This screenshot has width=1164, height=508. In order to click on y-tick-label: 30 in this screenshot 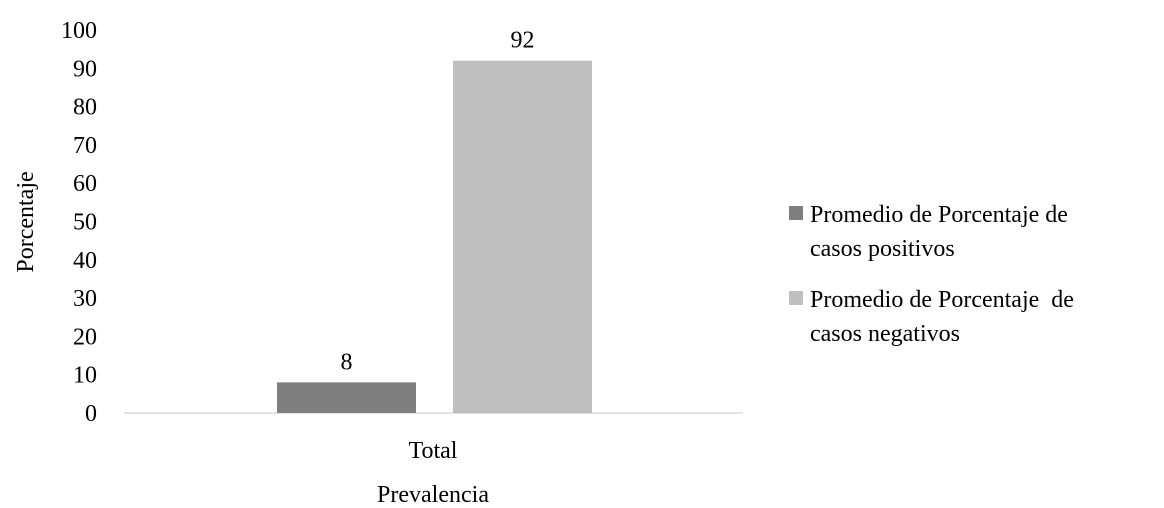, I will do `click(85, 299)`.